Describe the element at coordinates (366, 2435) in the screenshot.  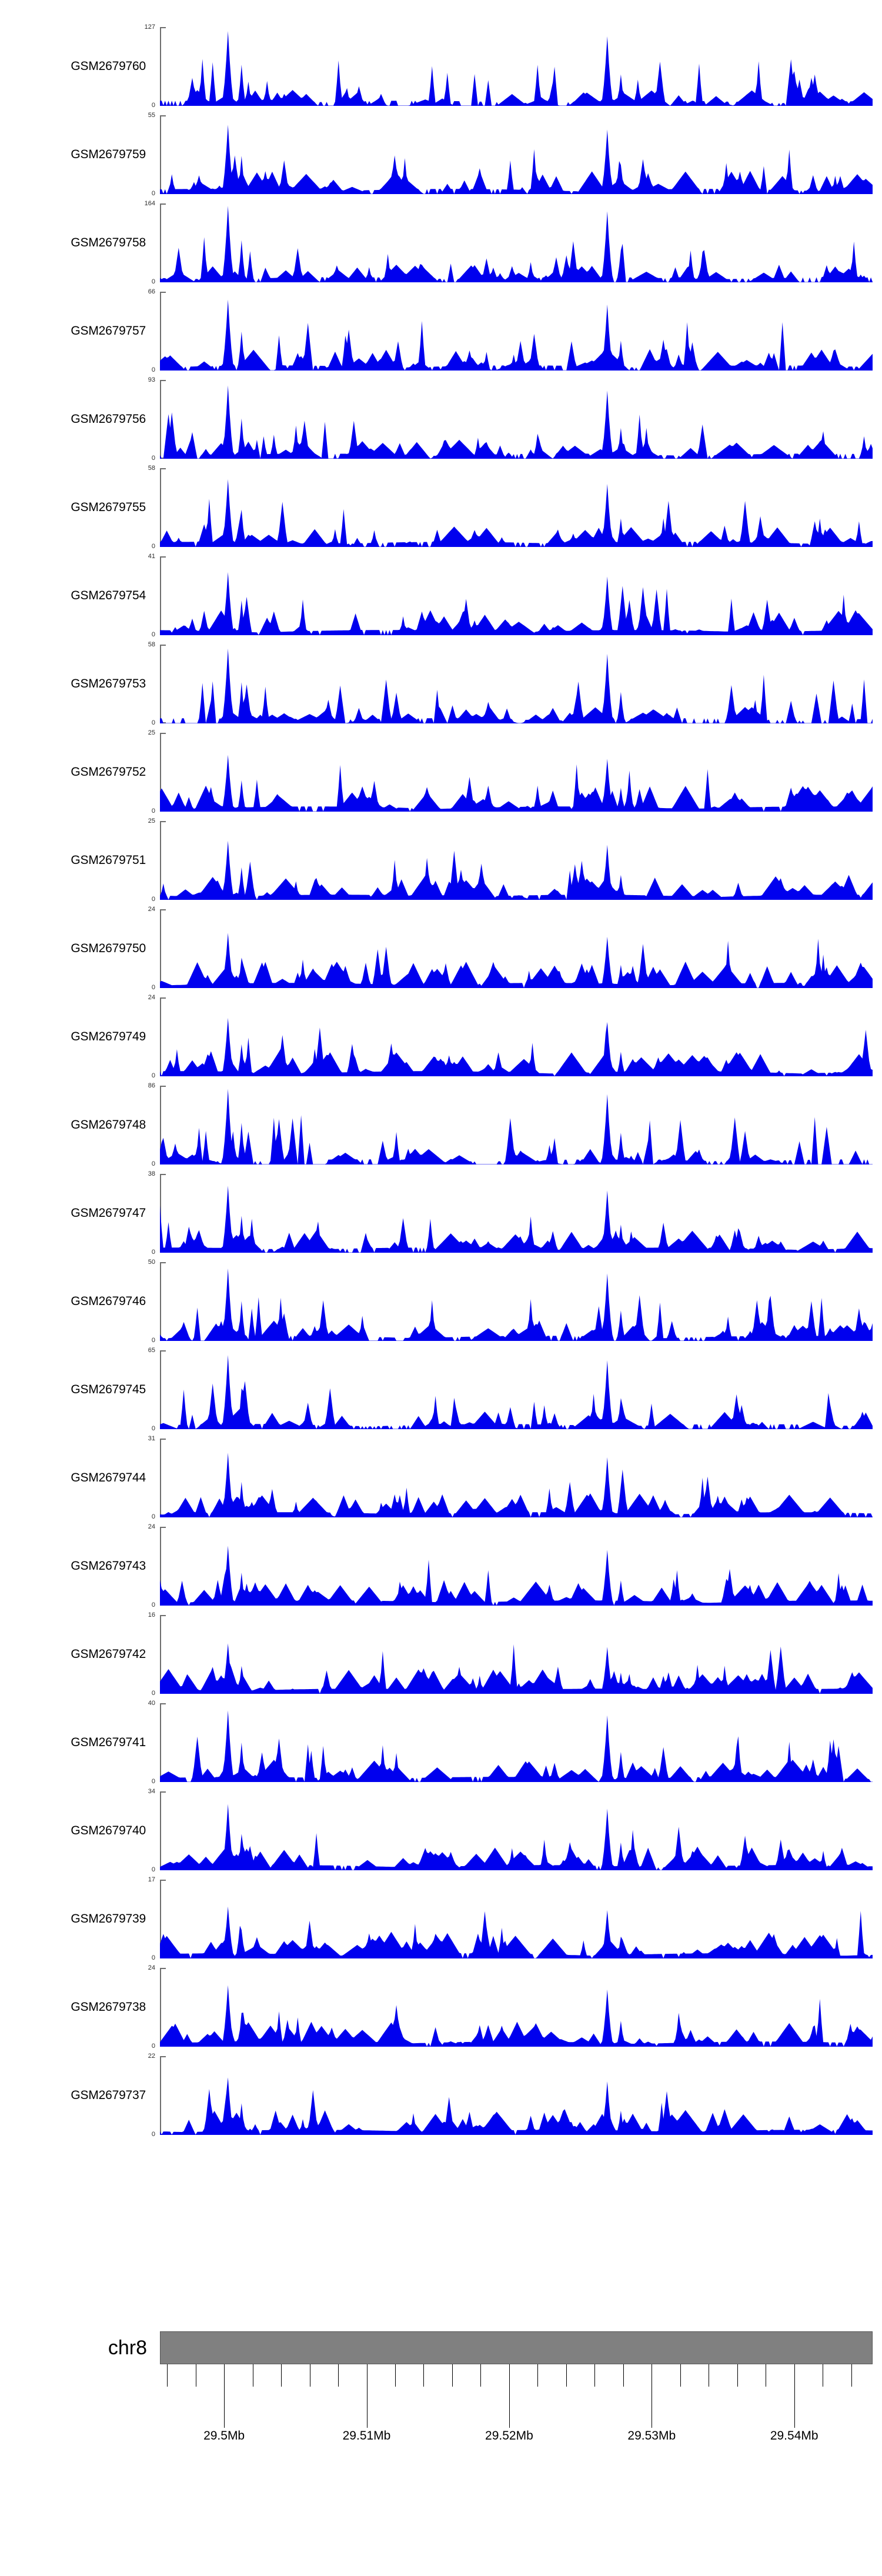
I see `axis-tick-label: 29.51Mb` at that location.